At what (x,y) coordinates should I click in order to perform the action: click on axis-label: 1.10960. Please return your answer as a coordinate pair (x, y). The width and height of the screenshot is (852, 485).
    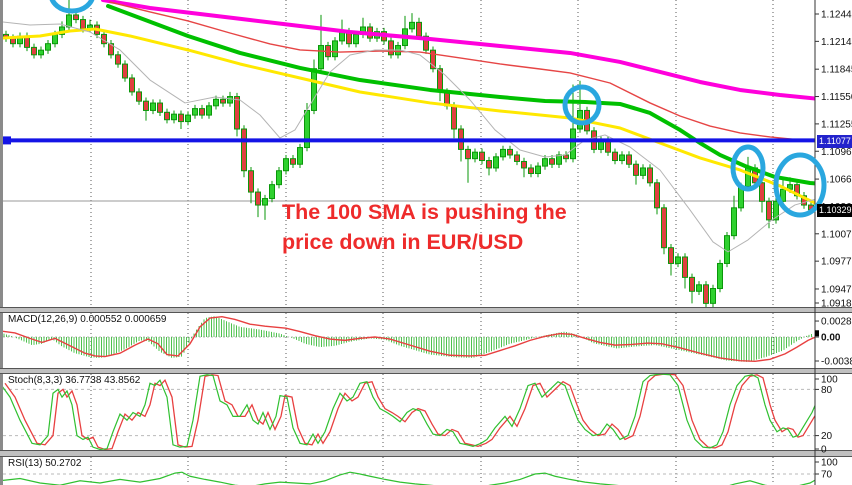
    Looking at the image, I should click on (836, 152).